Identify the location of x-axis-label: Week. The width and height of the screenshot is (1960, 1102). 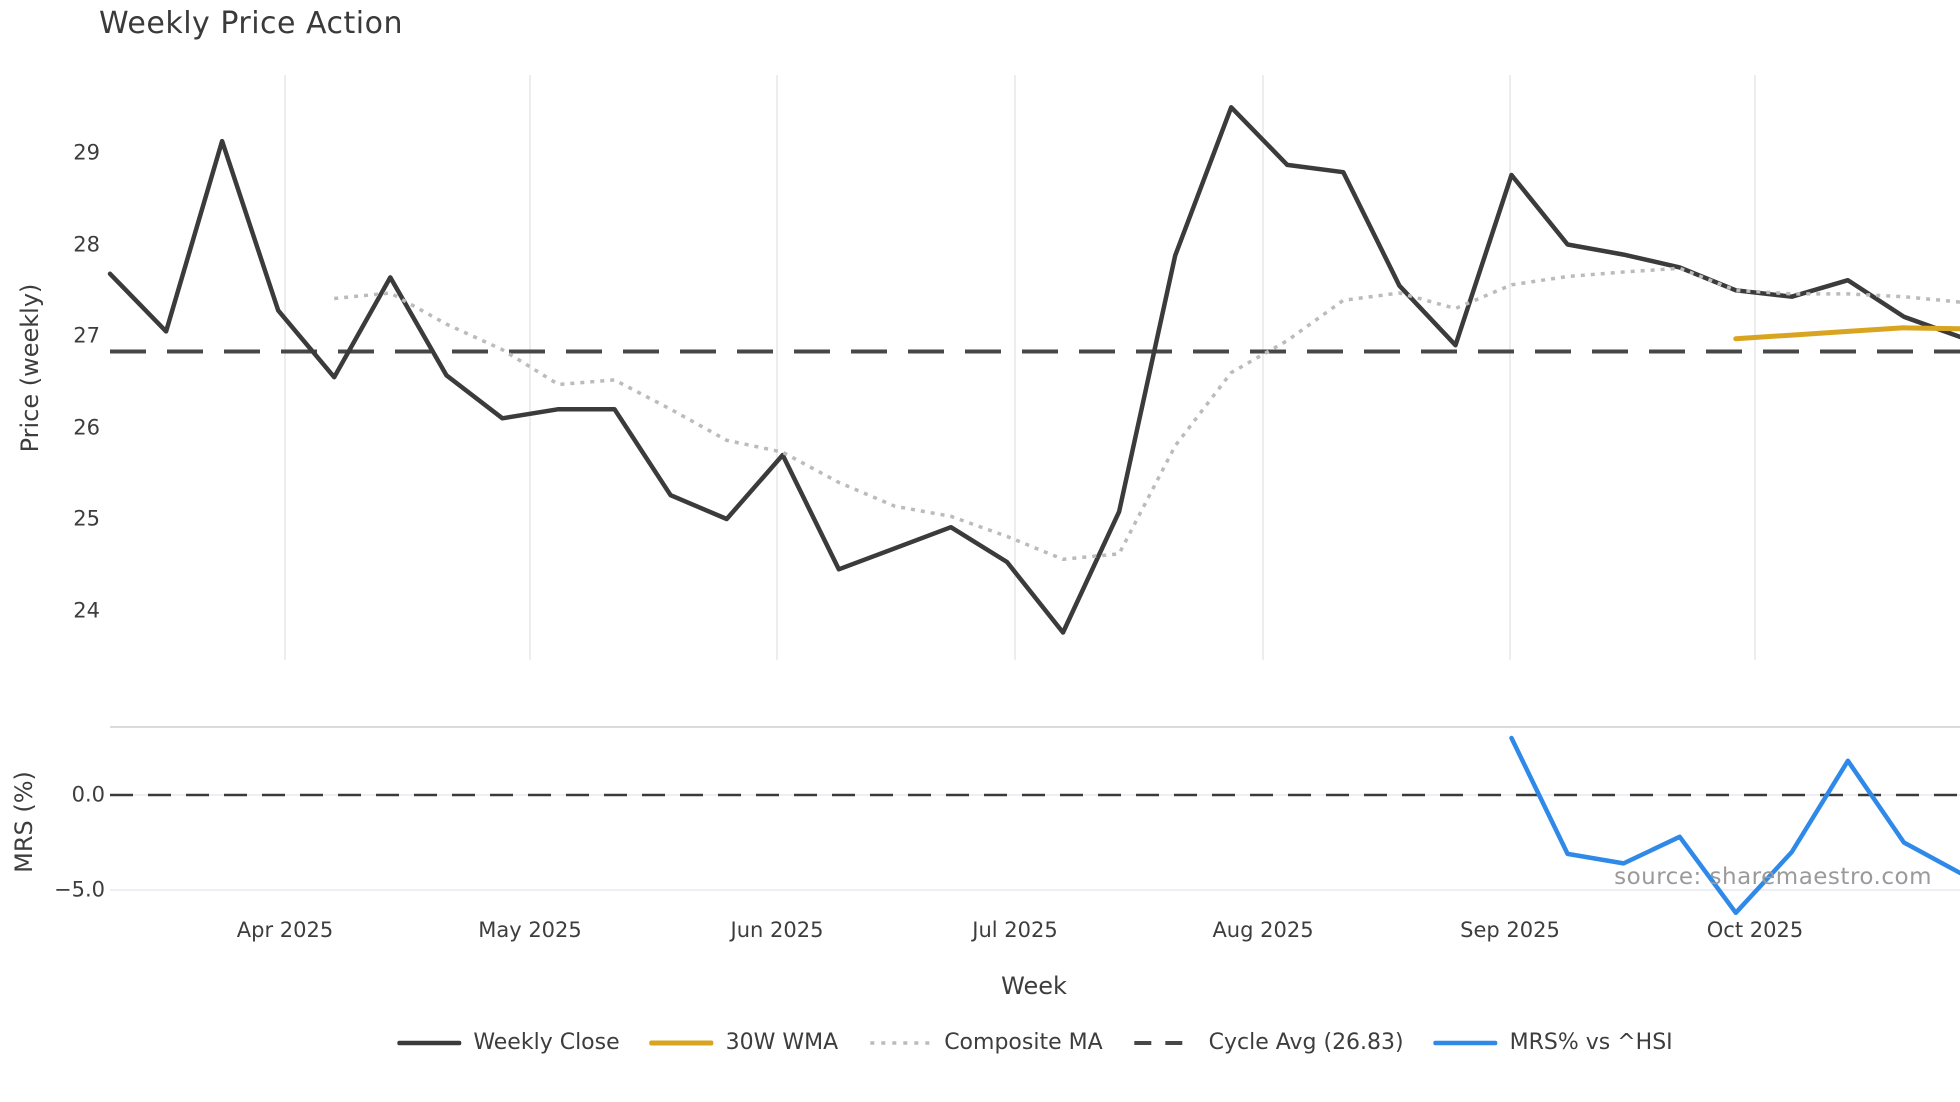
(1034, 986).